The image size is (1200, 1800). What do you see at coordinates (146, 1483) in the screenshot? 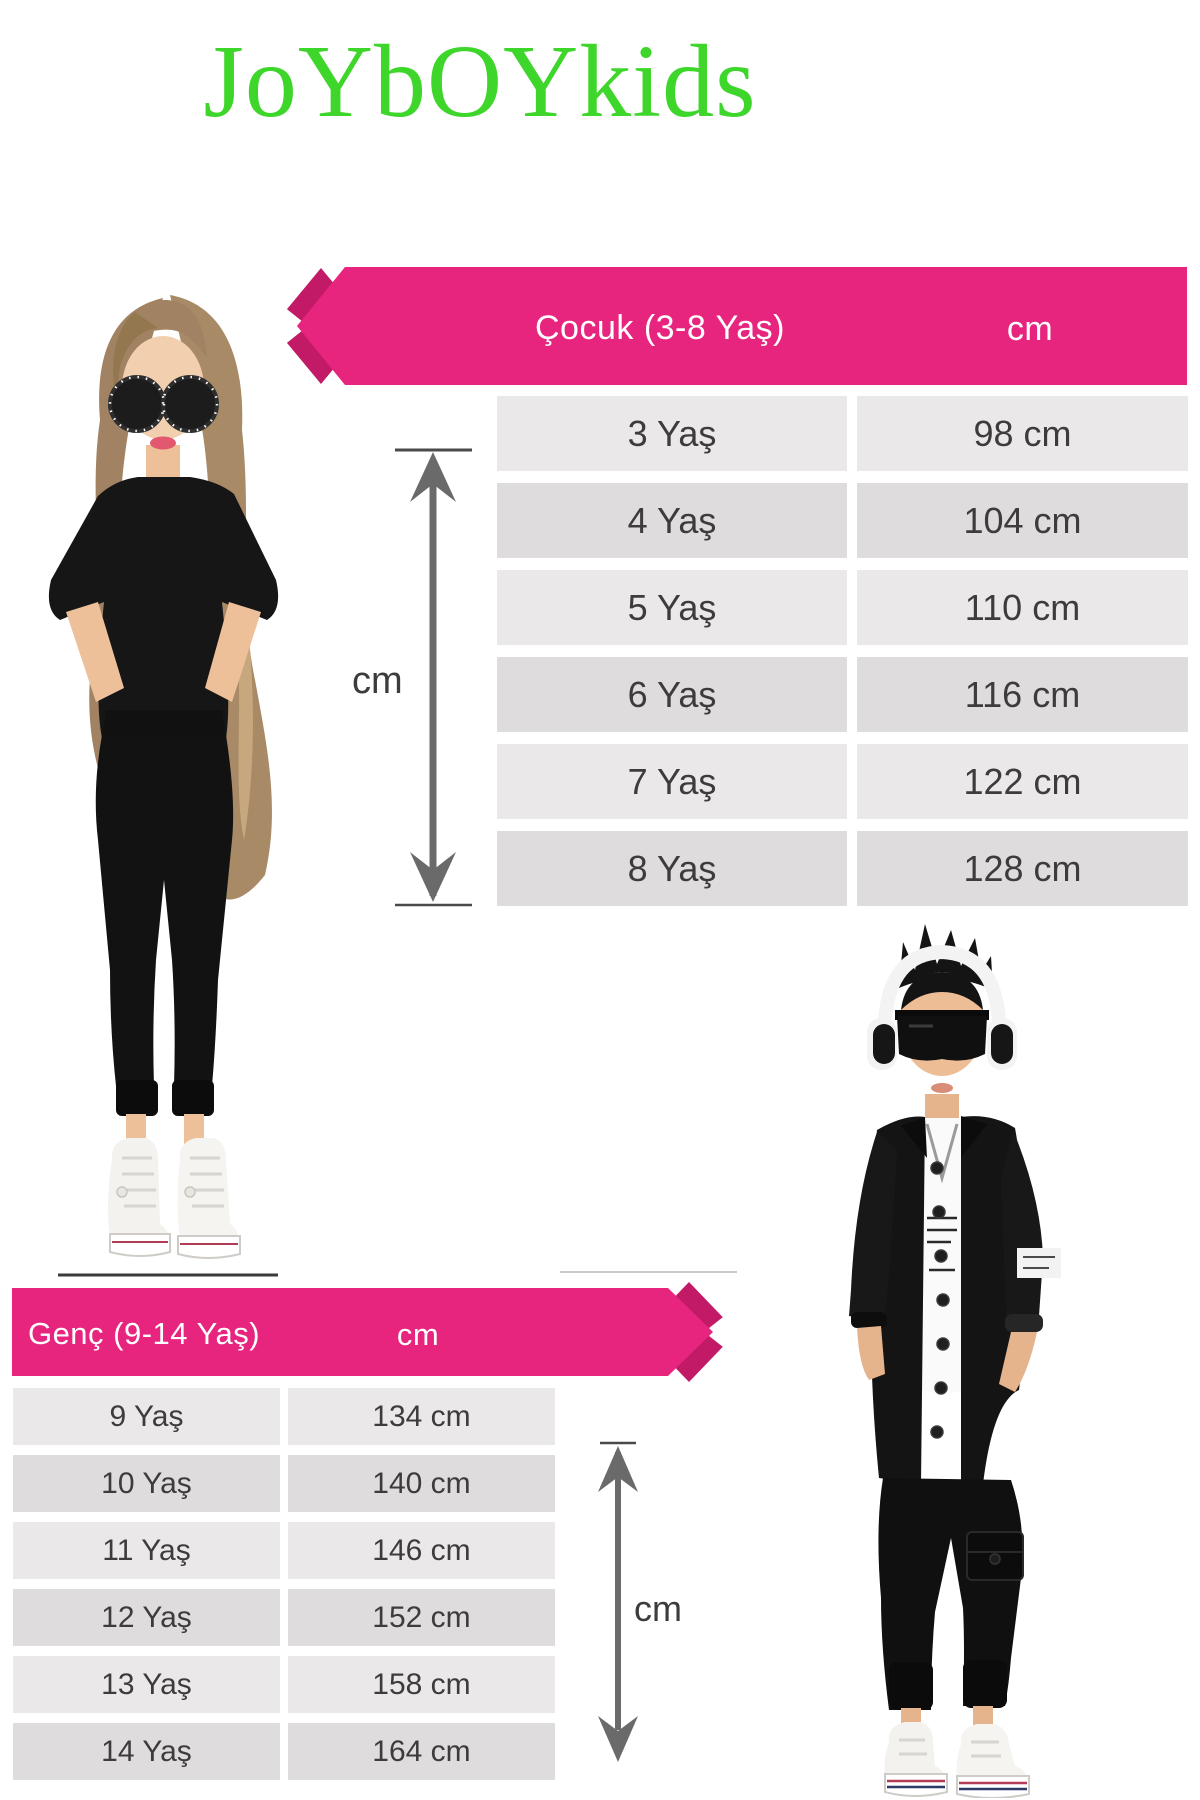
I see `age-cell: 10 Yaş` at bounding box center [146, 1483].